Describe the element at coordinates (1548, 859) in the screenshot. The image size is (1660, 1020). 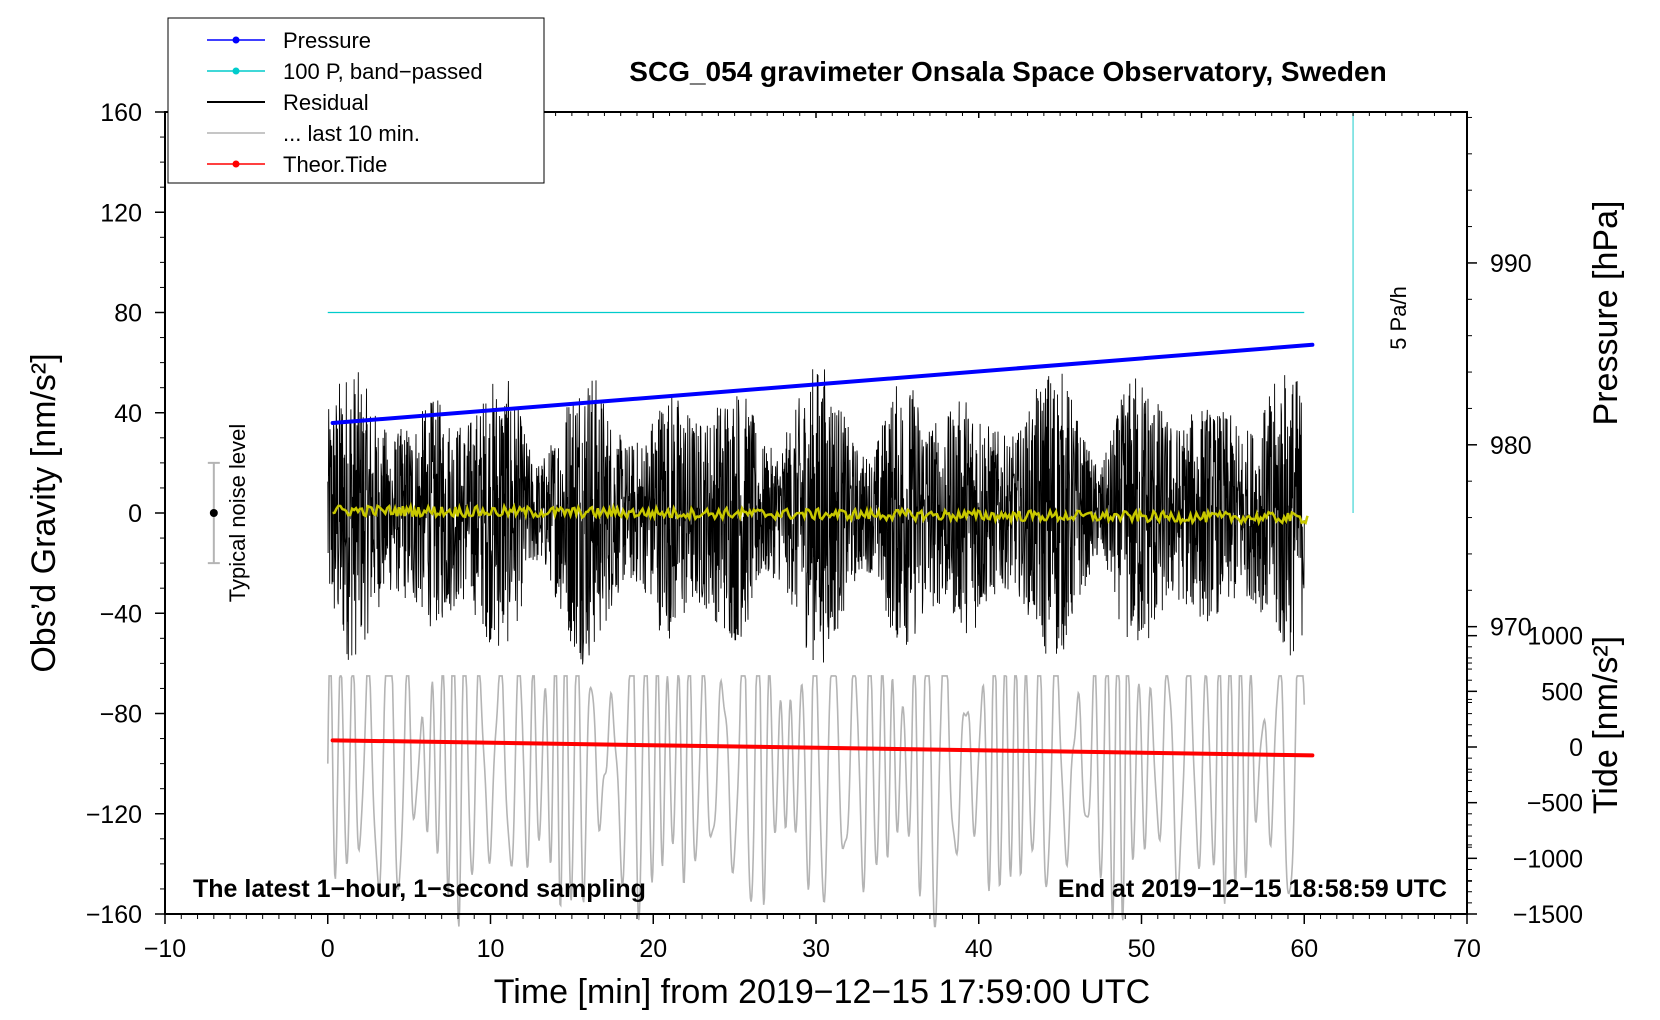
I see `y-tick-label-tide: −1000` at that location.